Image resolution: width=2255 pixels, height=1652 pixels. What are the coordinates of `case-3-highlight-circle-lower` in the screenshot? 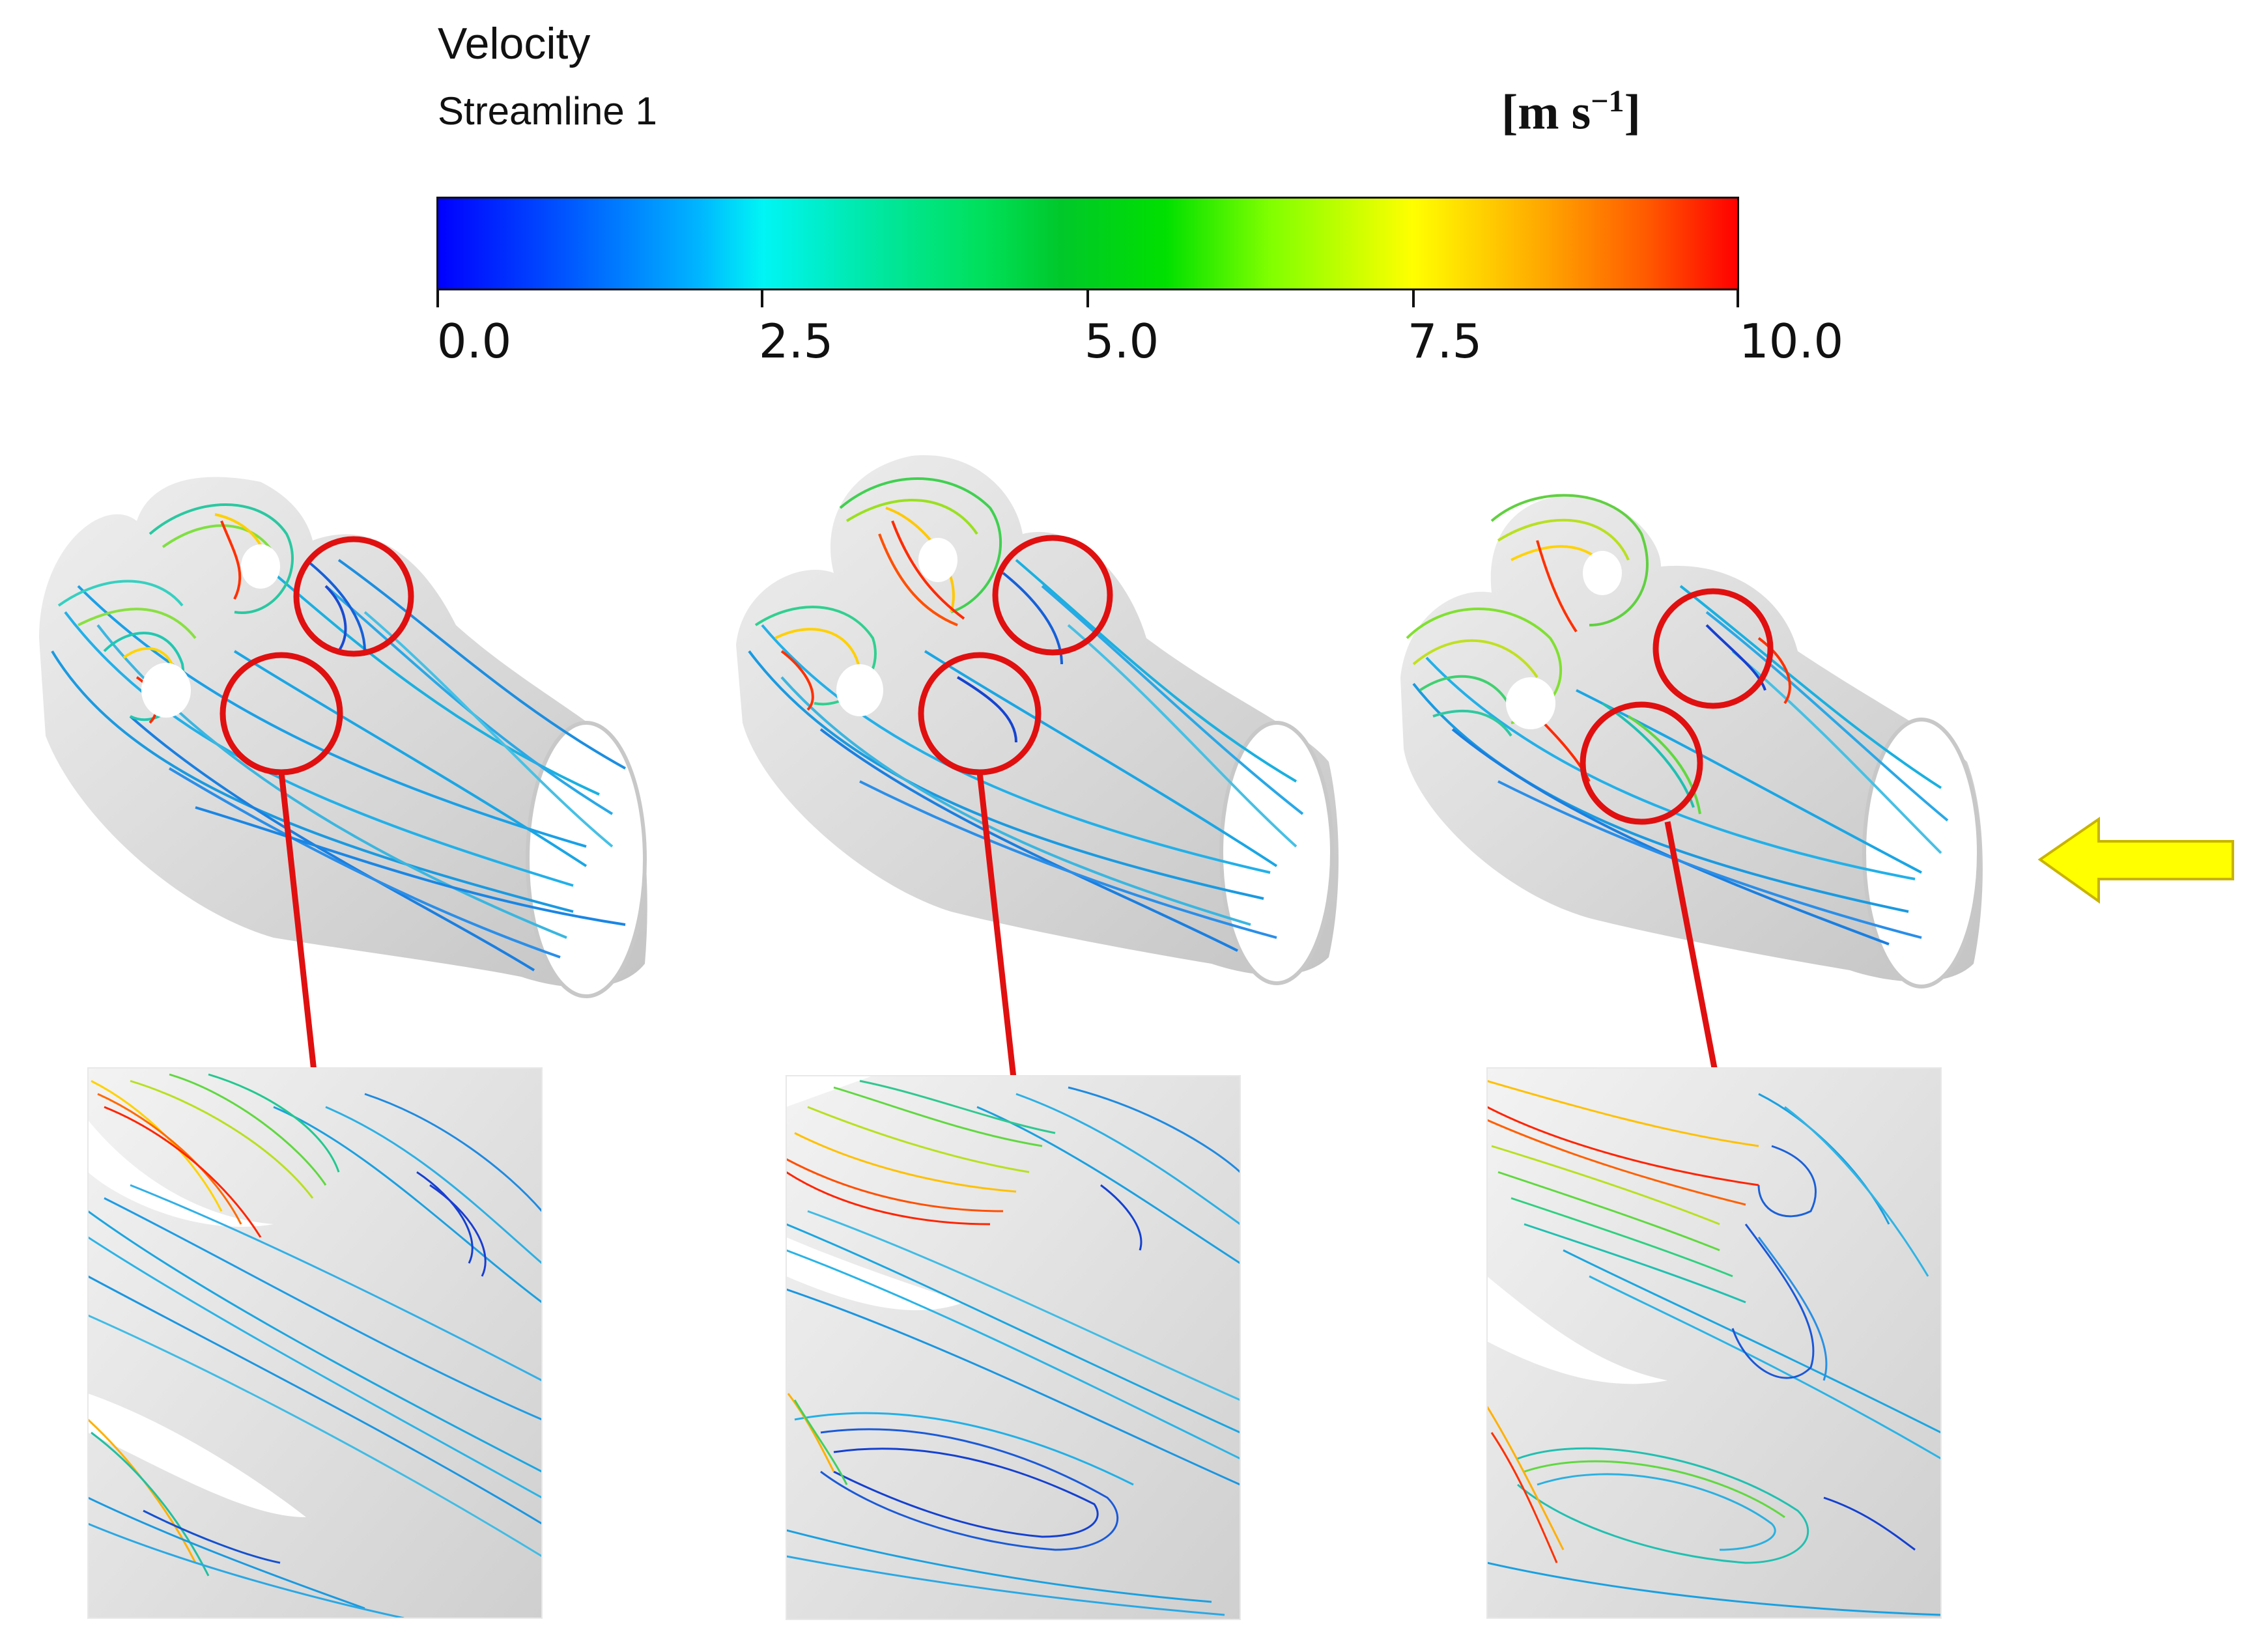 It's located at (1641, 763).